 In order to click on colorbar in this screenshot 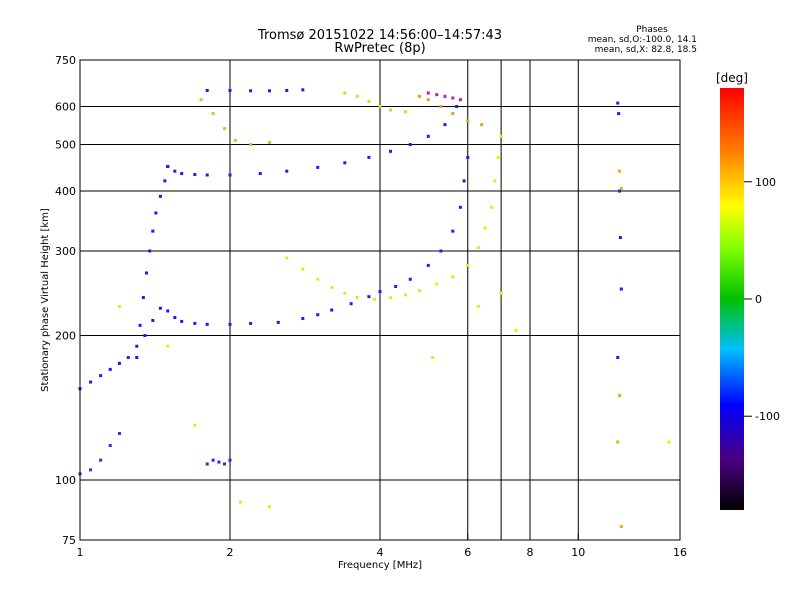, I will do `click(732, 299)`.